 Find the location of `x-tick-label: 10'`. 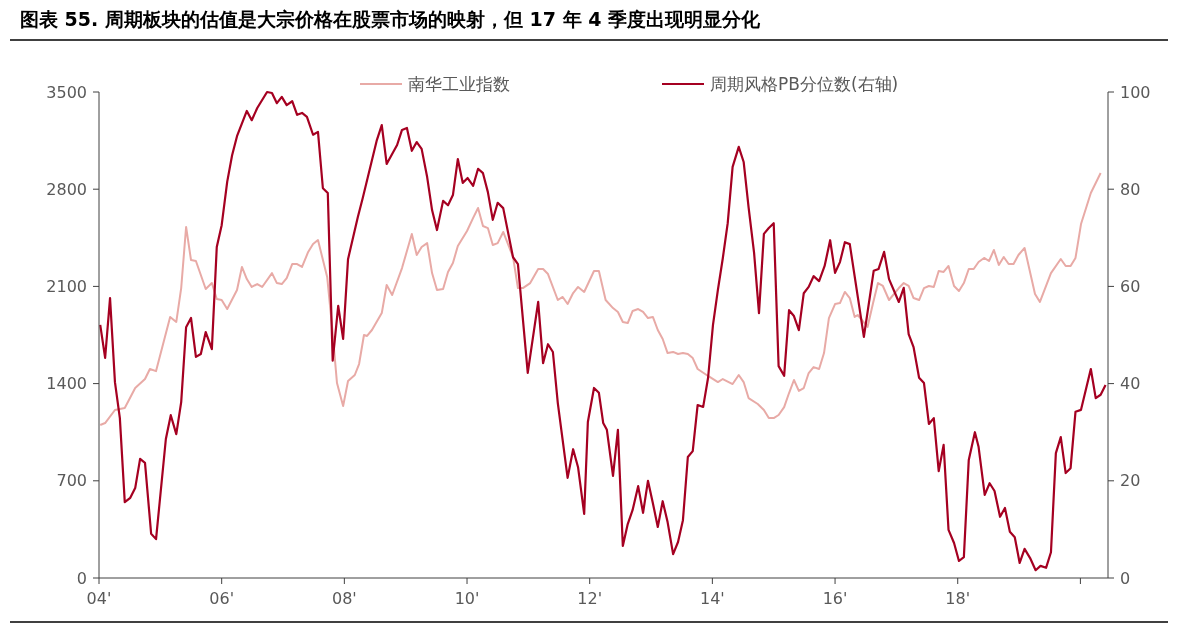

x-tick-label: 10' is located at coordinates (467, 598).